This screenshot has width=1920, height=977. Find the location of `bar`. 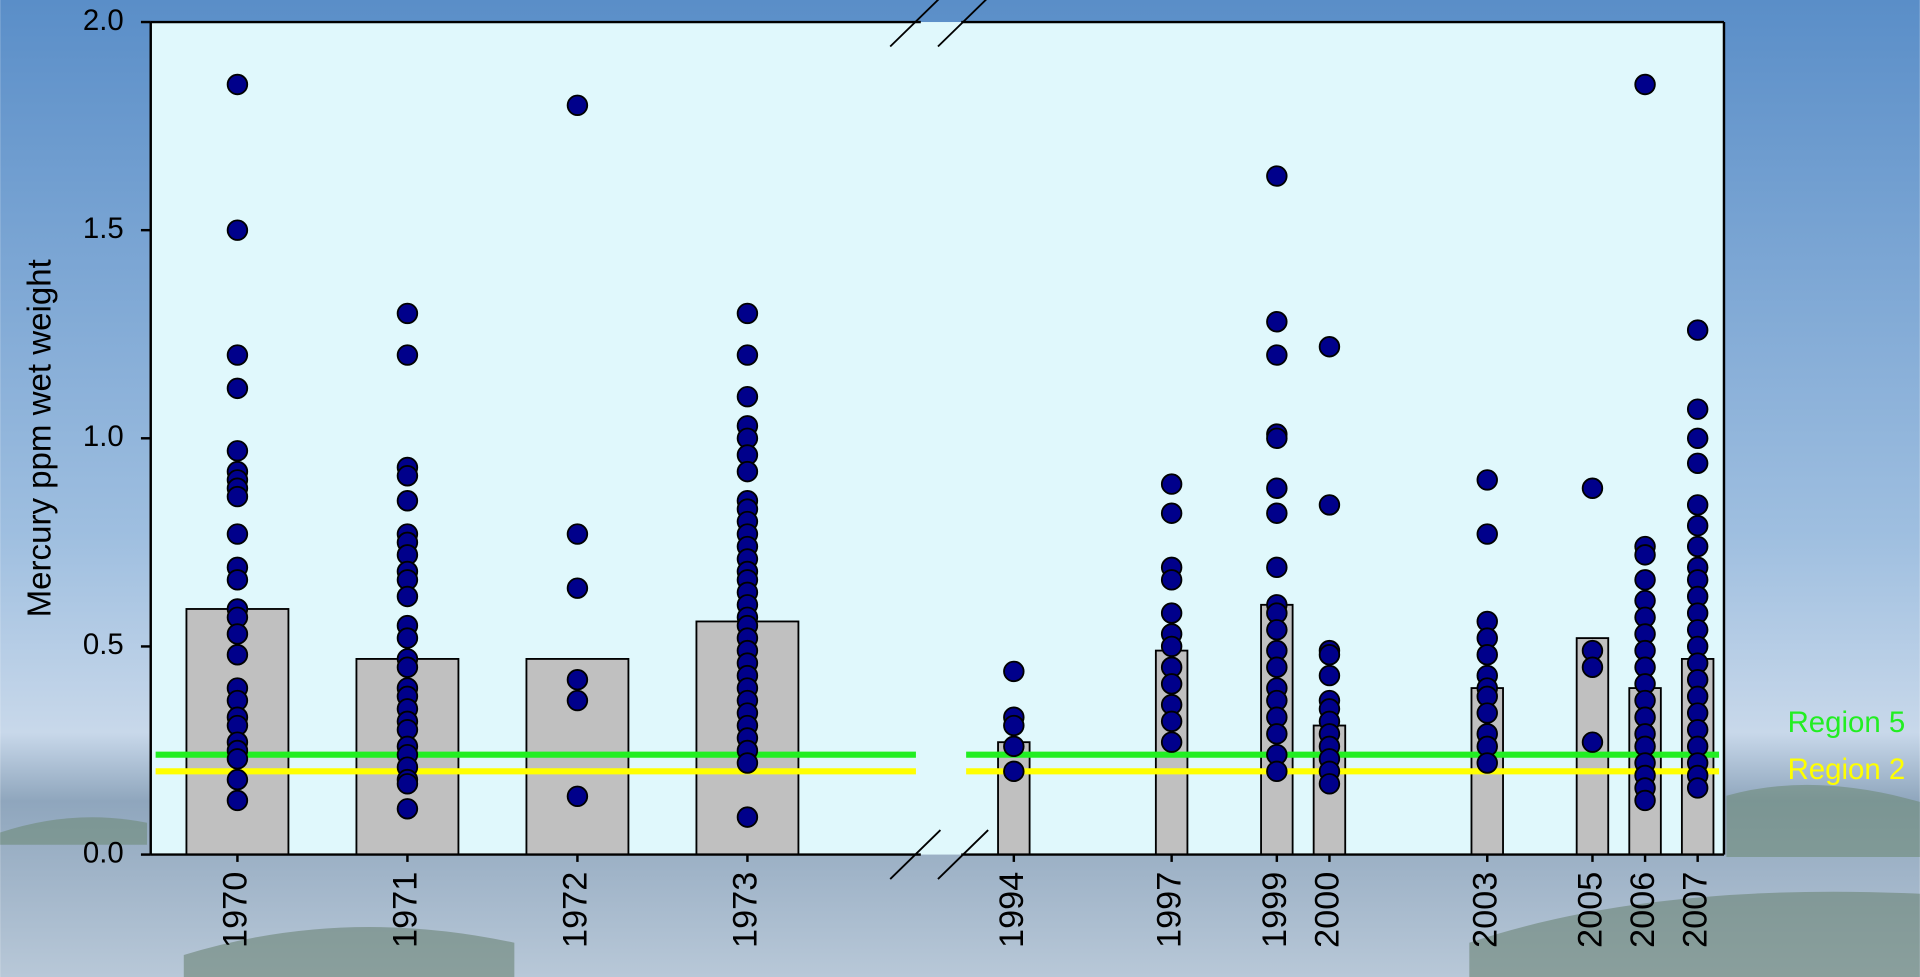

bar is located at coordinates (1014, 798).